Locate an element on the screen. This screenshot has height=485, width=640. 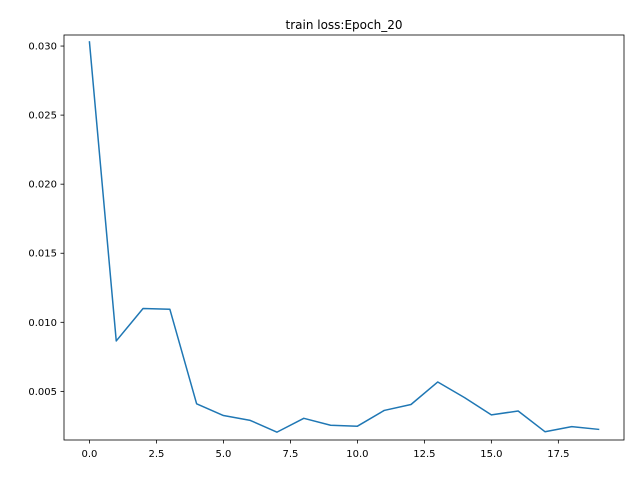
y-tick-label: 0.010 is located at coordinates (42, 323).